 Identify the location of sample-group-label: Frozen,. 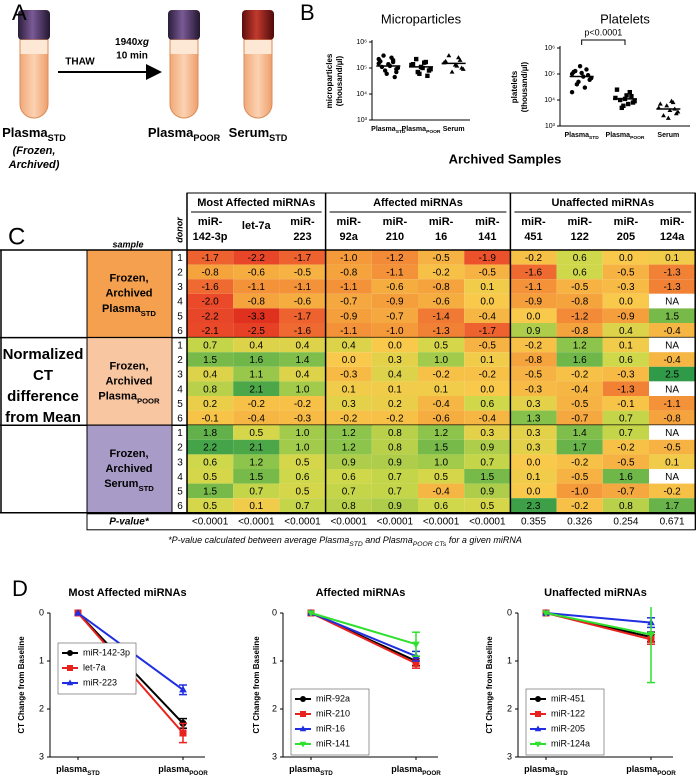
(128, 279).